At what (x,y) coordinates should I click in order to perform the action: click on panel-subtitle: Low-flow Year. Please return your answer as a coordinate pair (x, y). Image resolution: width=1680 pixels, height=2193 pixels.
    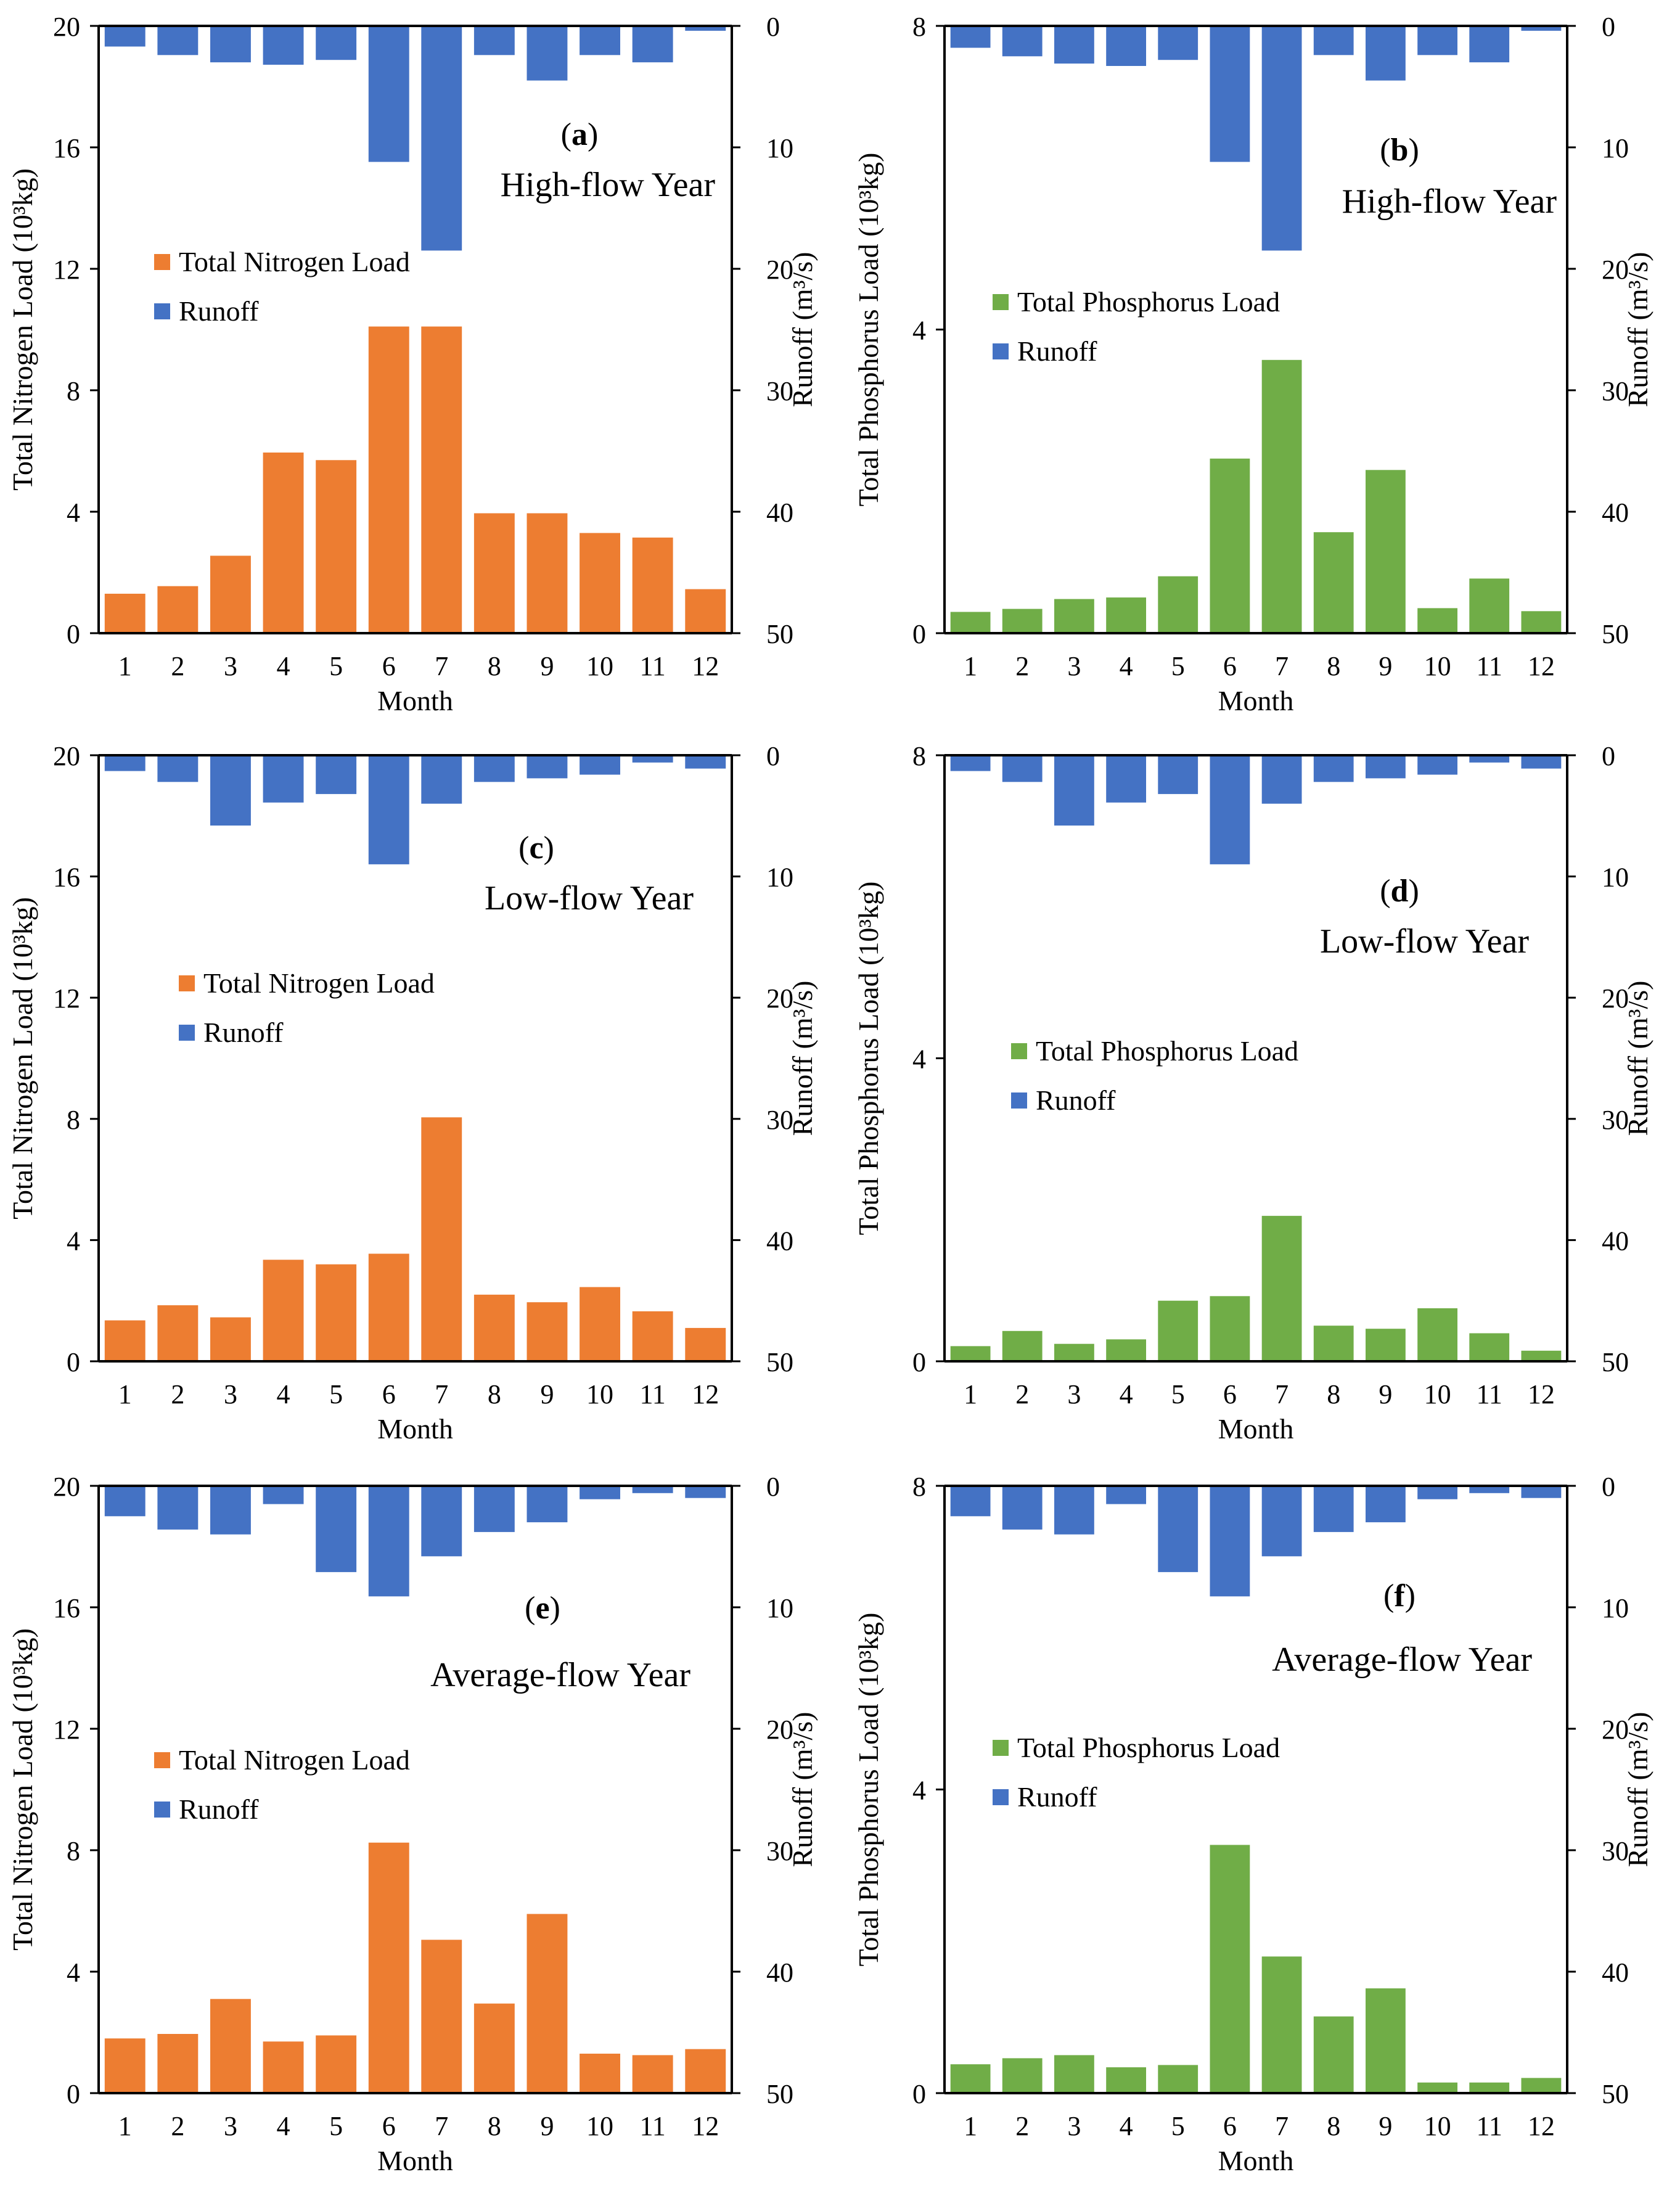
    Looking at the image, I should click on (1424, 941).